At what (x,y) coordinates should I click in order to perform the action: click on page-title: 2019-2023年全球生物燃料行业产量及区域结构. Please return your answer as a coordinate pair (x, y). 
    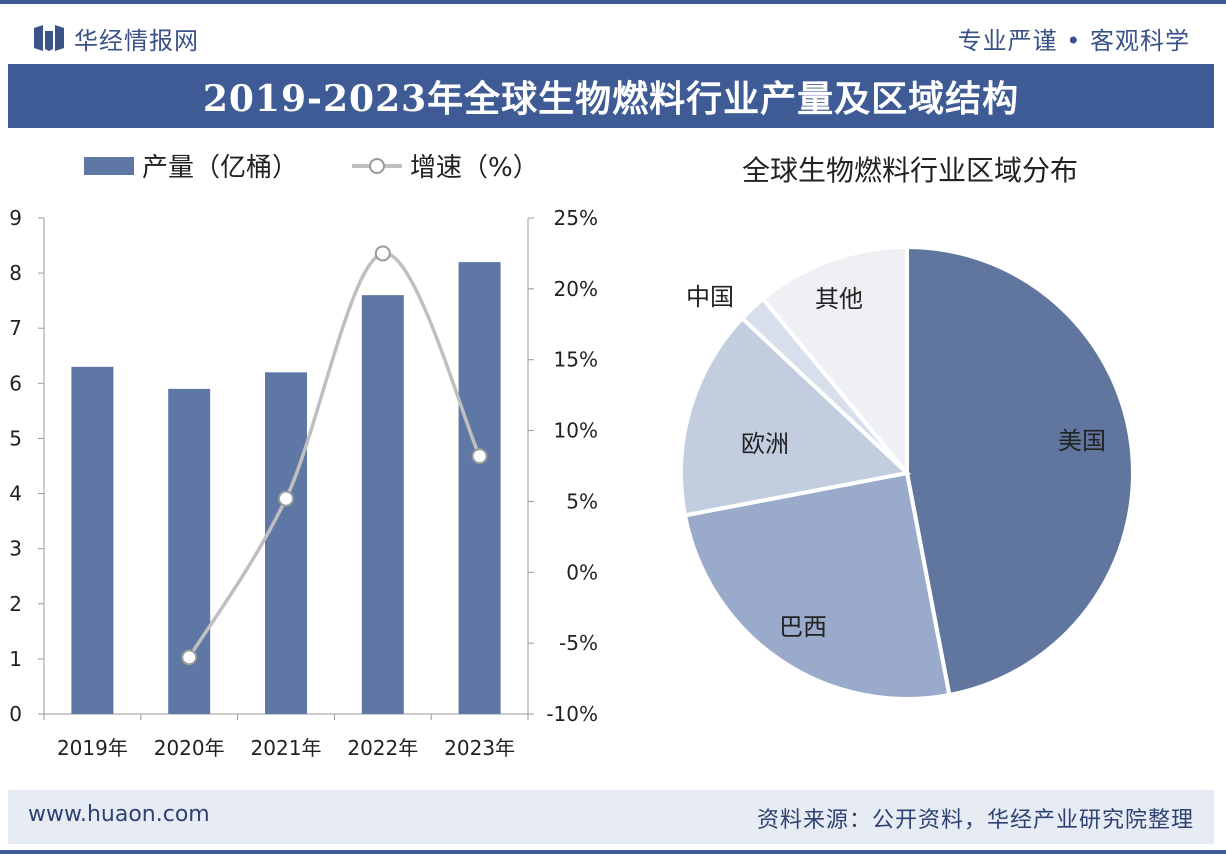
    Looking at the image, I should click on (611, 99).